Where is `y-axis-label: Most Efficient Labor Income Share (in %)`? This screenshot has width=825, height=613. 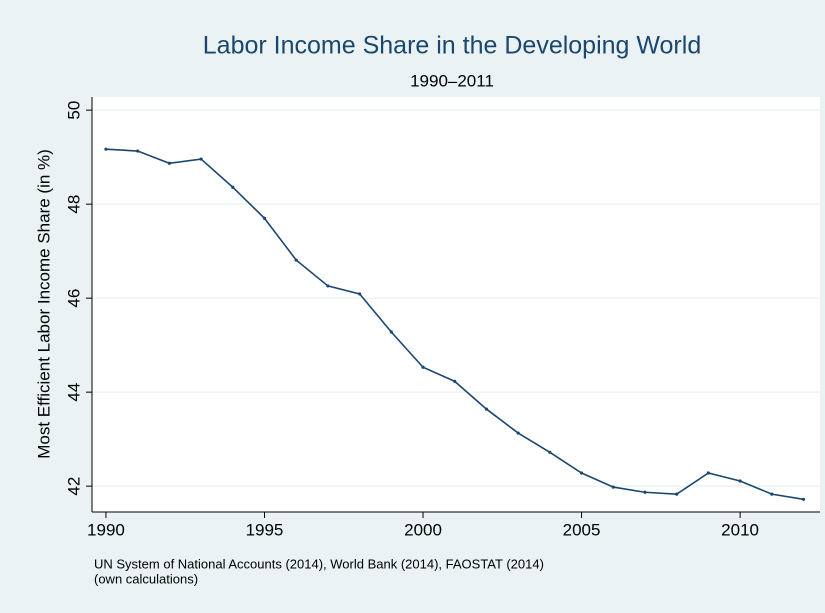
y-axis-label: Most Efficient Labor Income Share (in %) is located at coordinates (43, 304).